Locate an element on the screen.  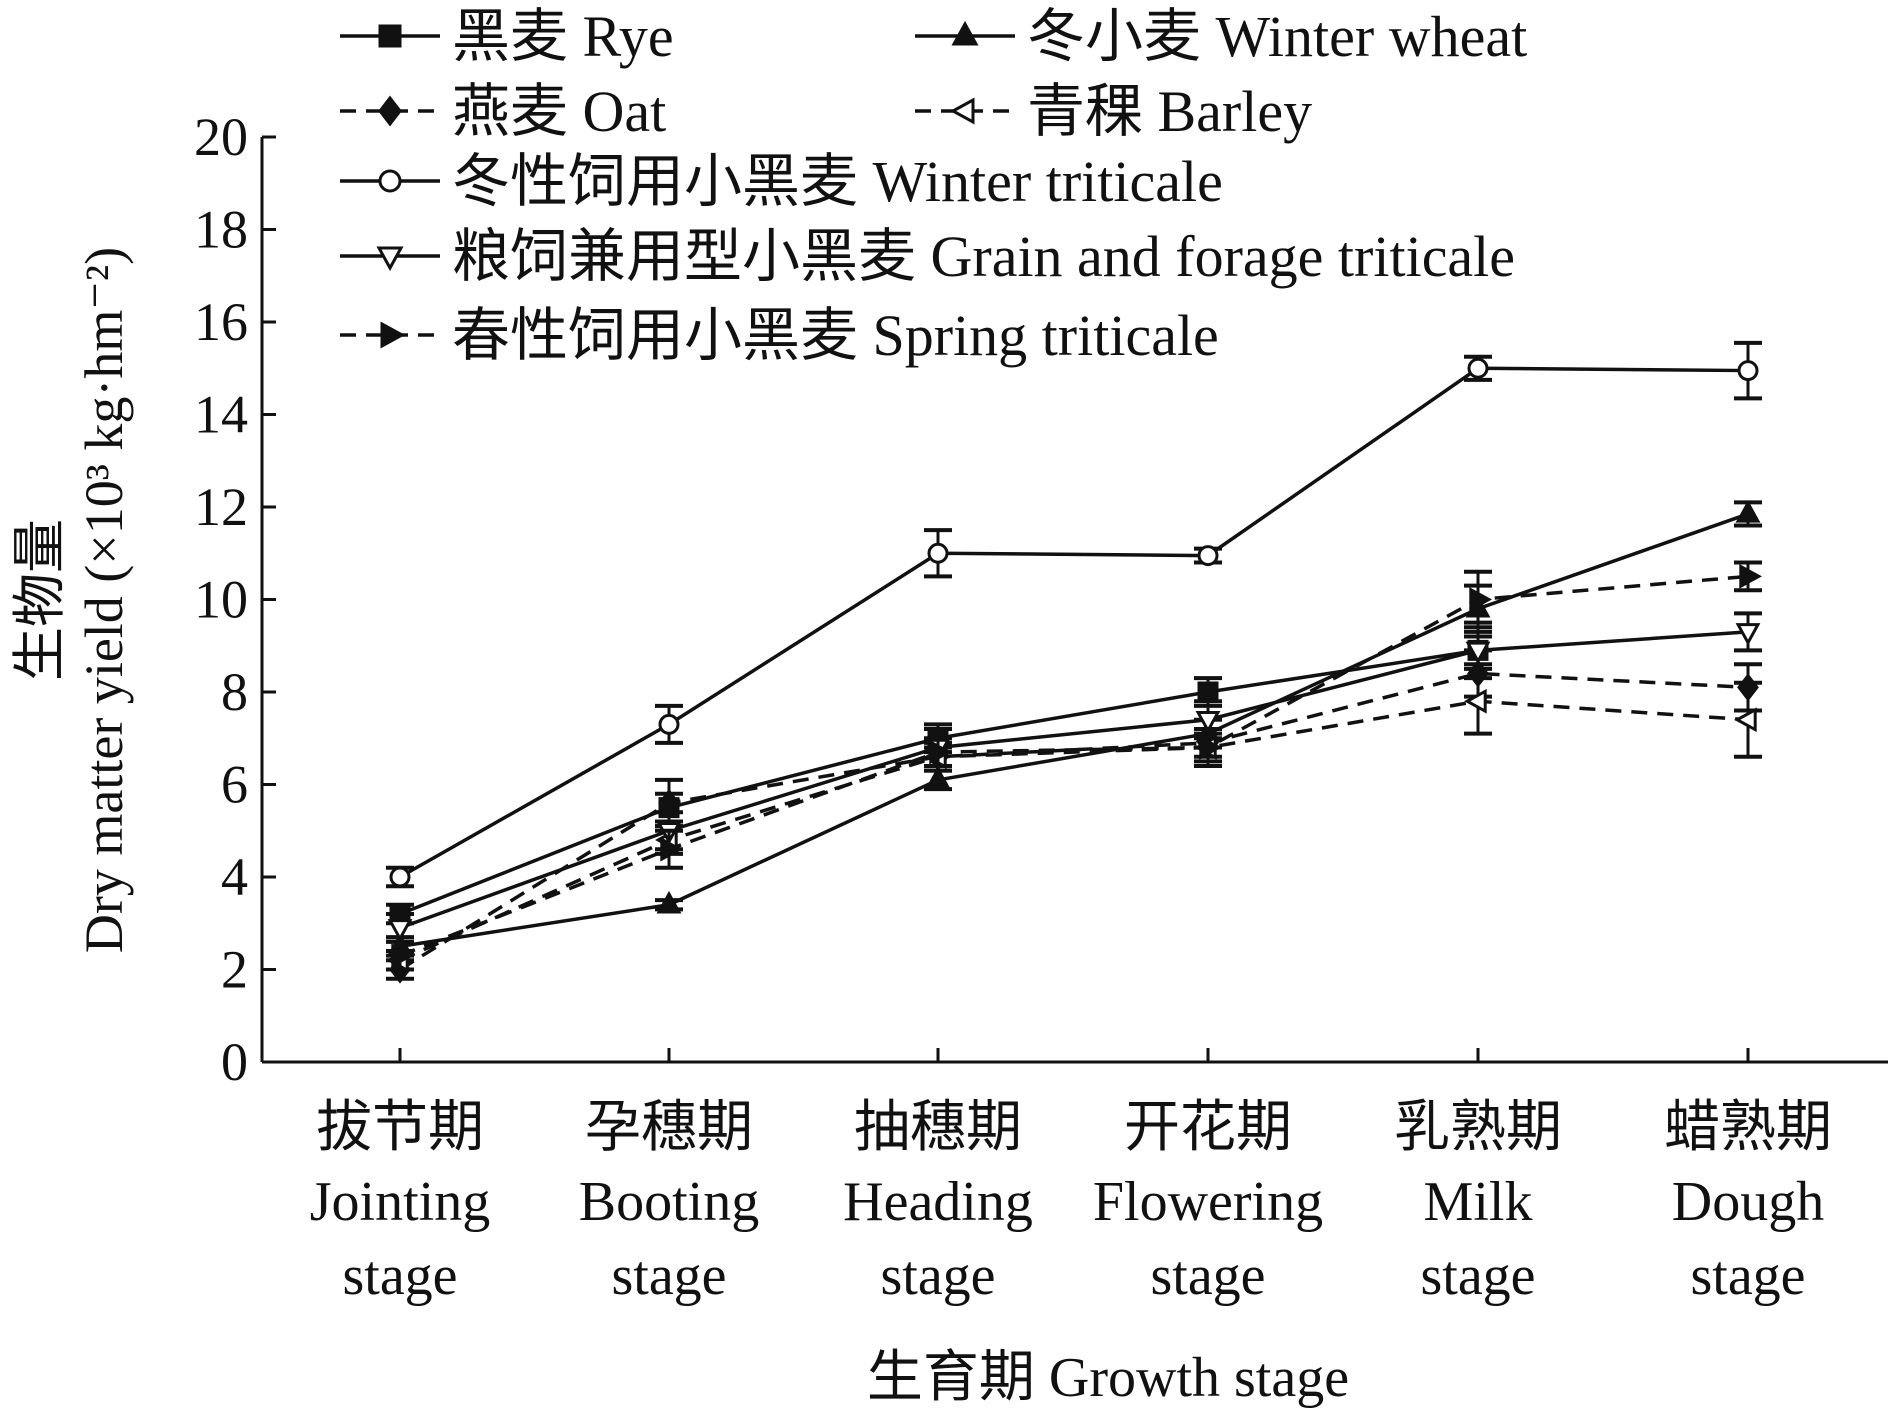
x-tick-label: Dough is located at coordinates (1748, 1202).